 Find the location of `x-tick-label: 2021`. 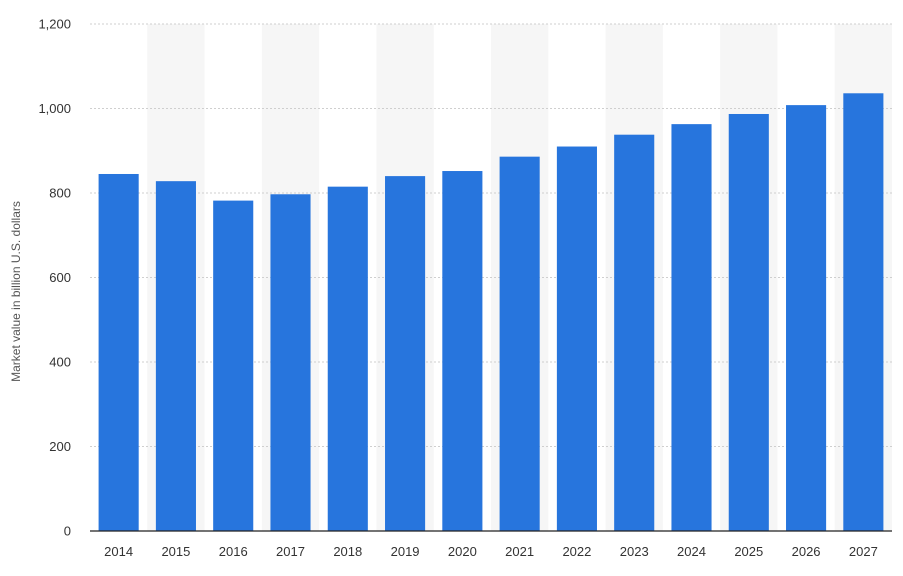

x-tick-label: 2021 is located at coordinates (519, 551).